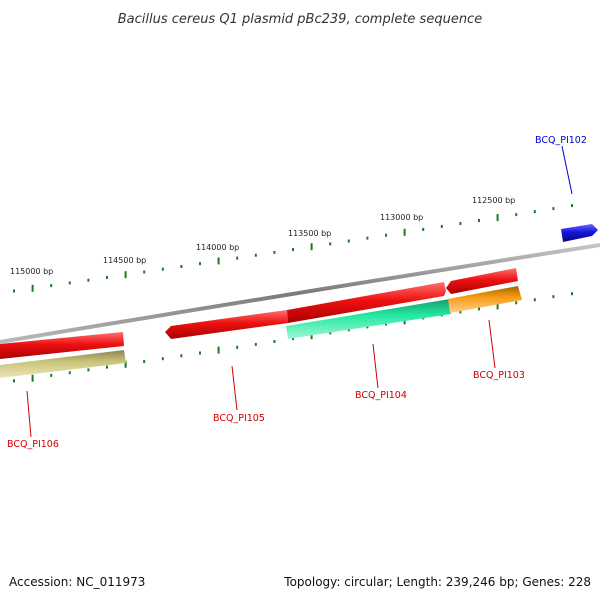 This screenshot has width=600, height=600. Describe the element at coordinates (217, 247) in the screenshot. I see `ruler-label-114000: 114000 bp` at that location.